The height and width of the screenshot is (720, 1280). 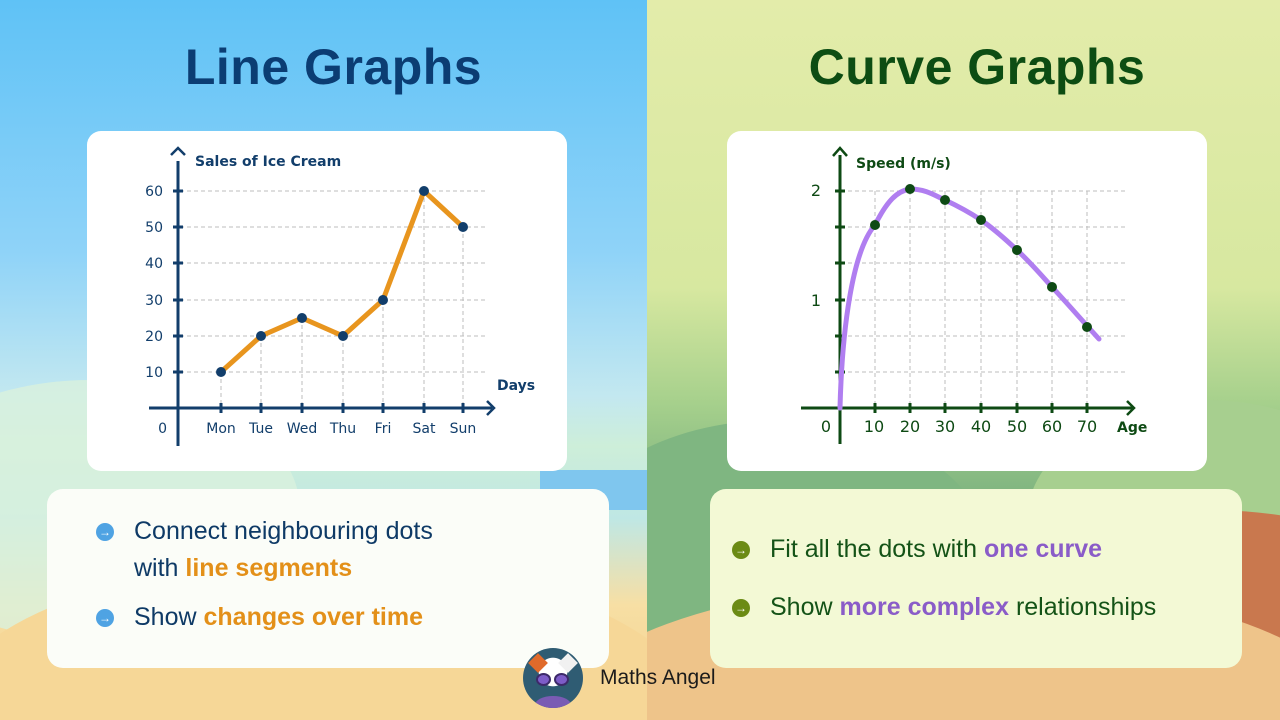 I want to click on y-tick-label: 30, so click(x=154, y=301).